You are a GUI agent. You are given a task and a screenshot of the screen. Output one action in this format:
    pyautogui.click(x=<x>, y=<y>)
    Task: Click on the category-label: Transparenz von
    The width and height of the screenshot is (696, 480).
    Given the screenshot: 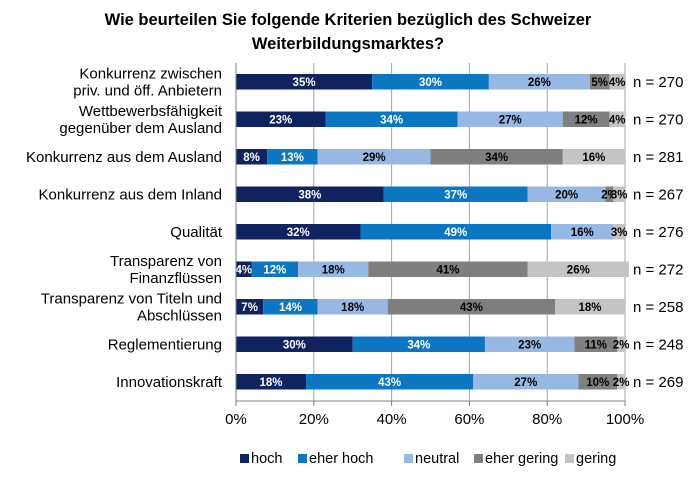 What is the action you would take?
    pyautogui.click(x=166, y=261)
    